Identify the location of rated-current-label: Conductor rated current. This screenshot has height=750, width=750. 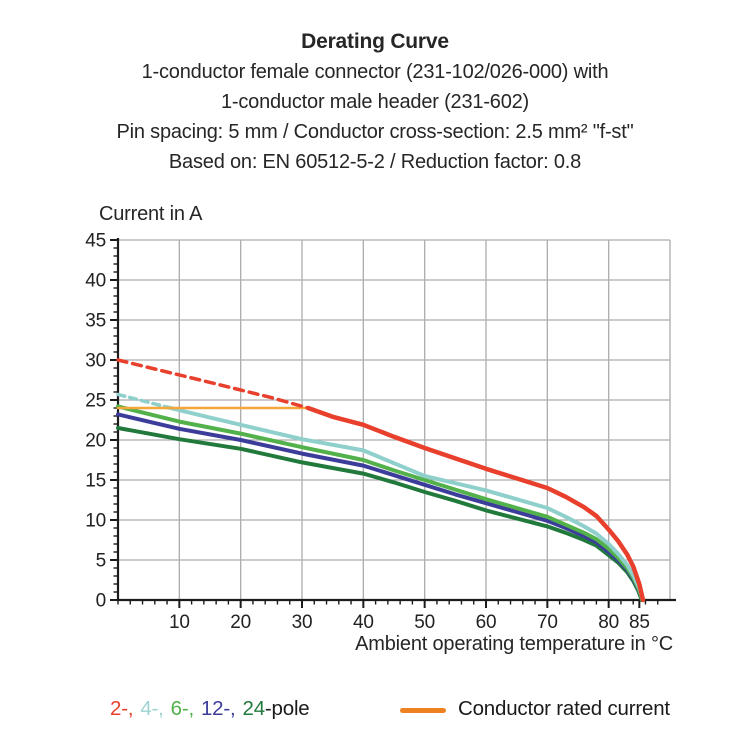
(564, 708).